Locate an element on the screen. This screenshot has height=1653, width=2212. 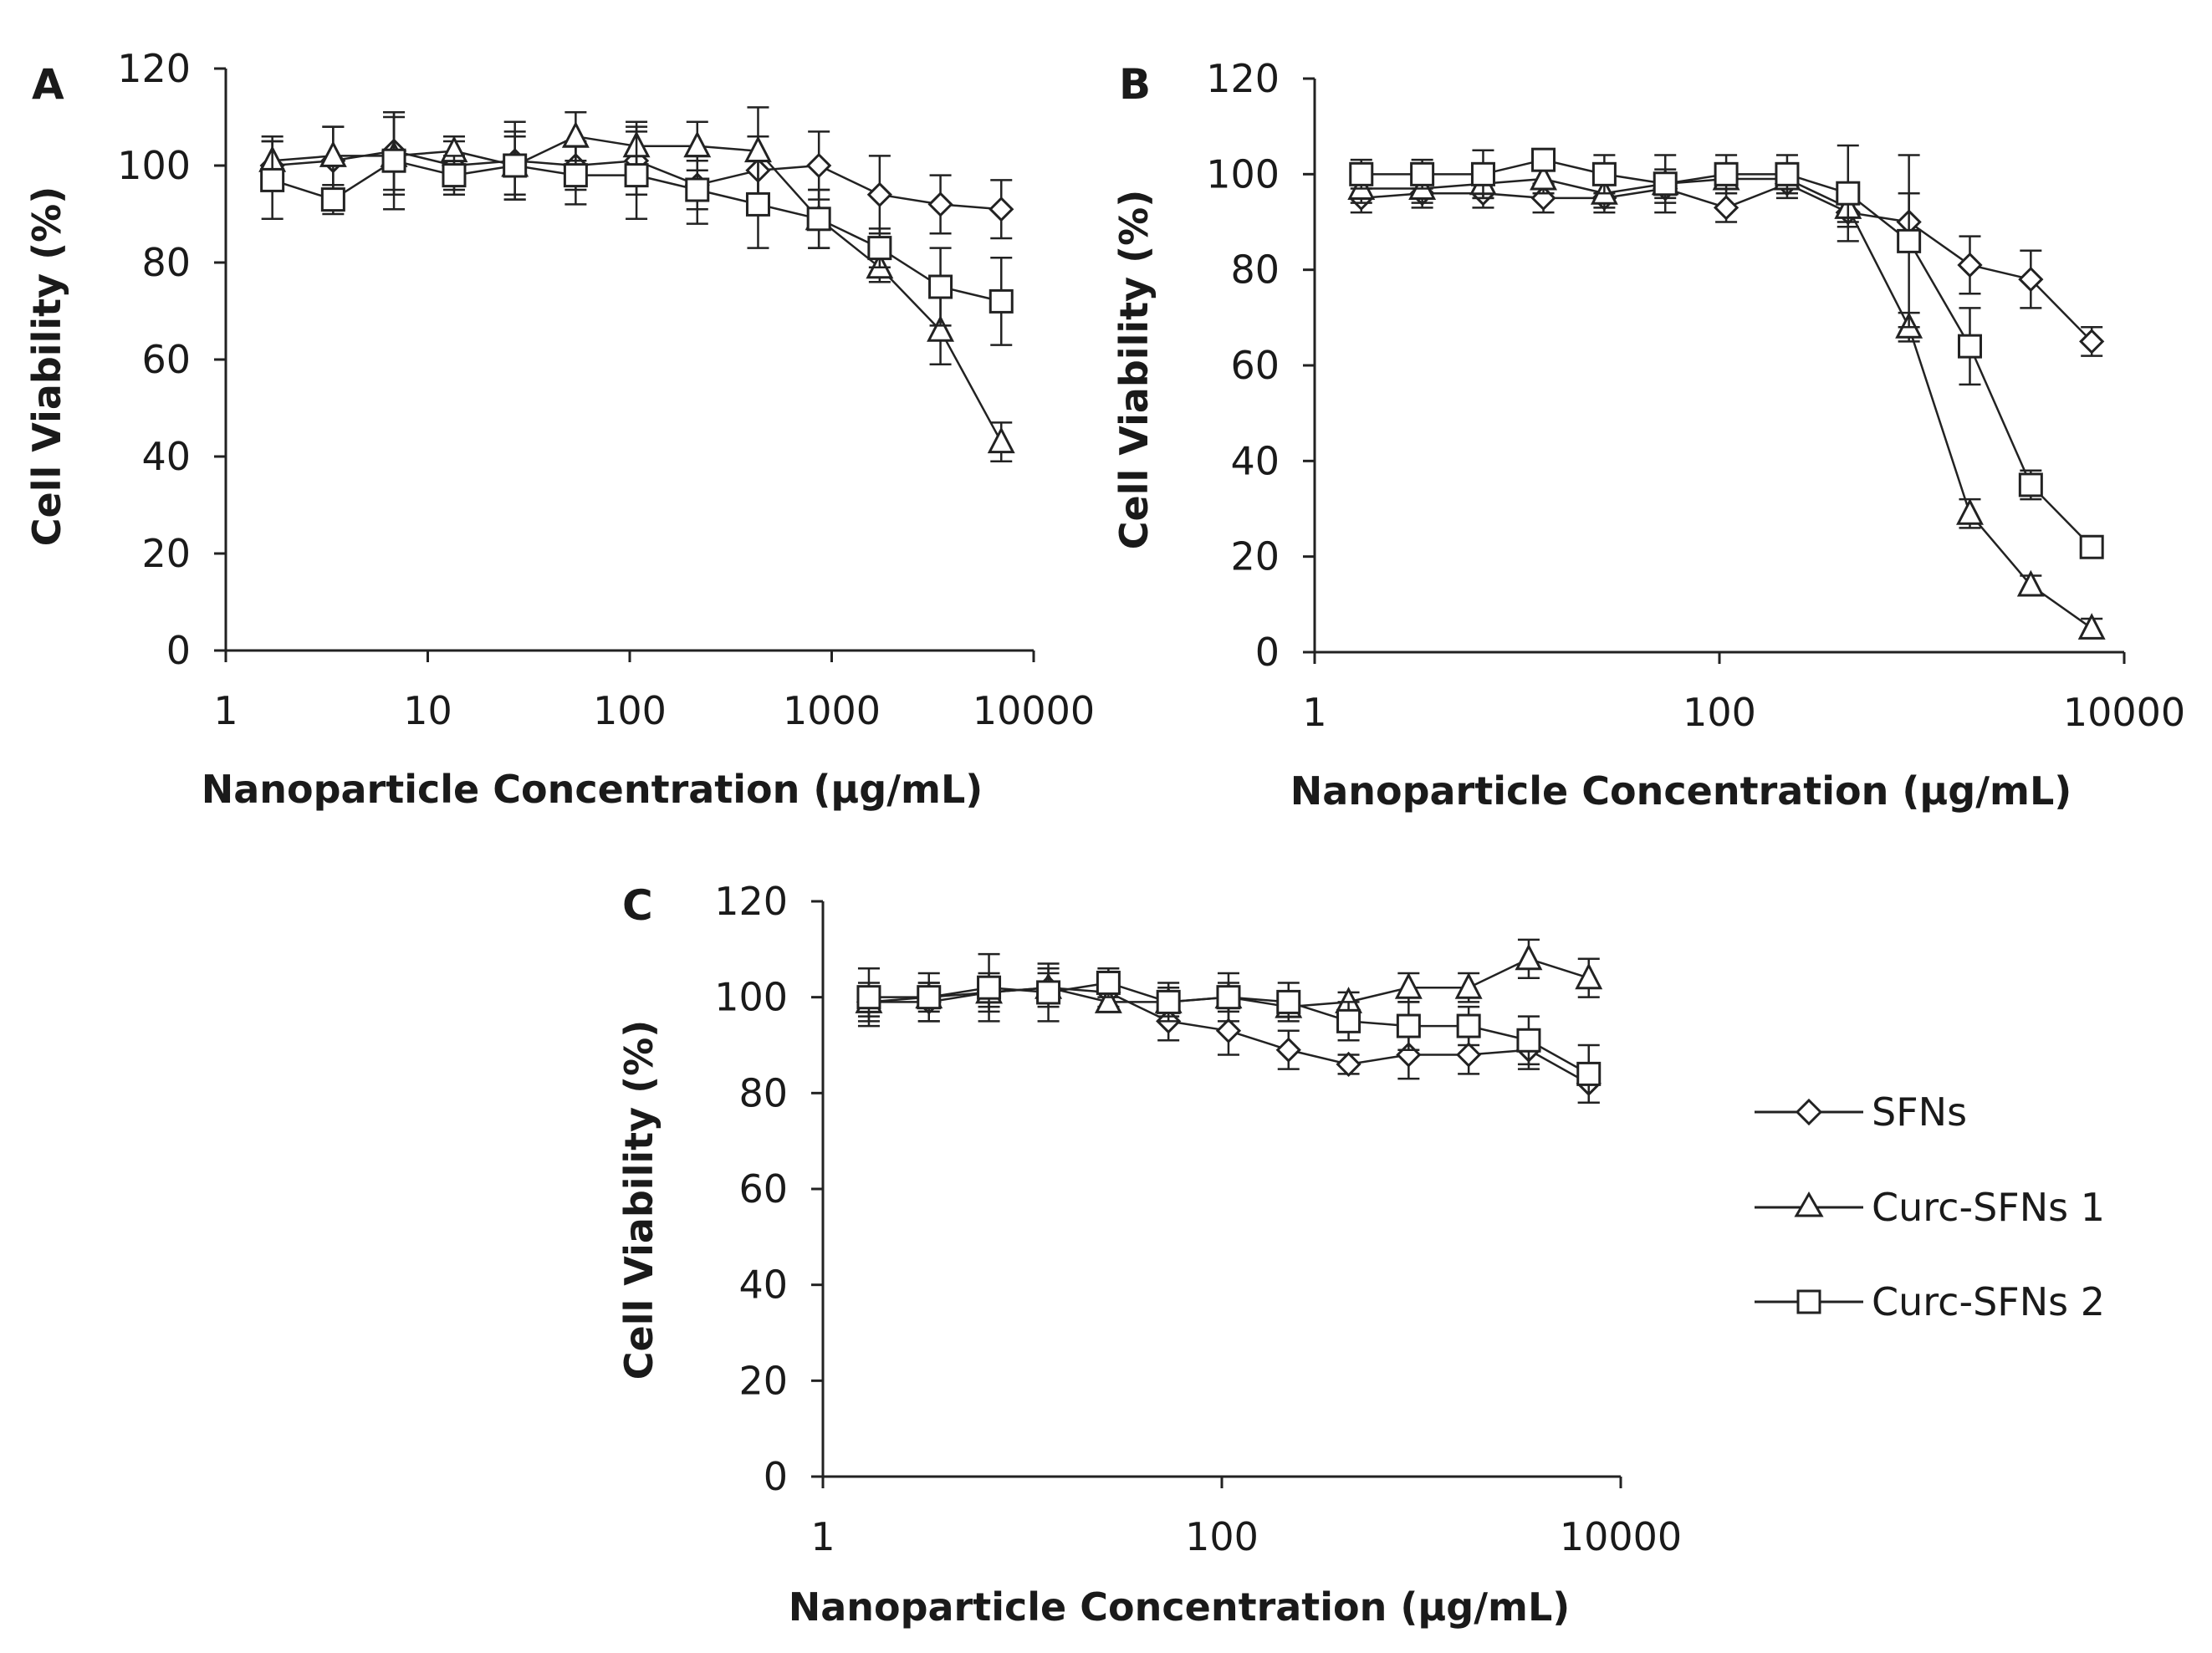
legend-entry-curc-sfns-1: Curc-SFNs 1 is located at coordinates (1930, 1207).